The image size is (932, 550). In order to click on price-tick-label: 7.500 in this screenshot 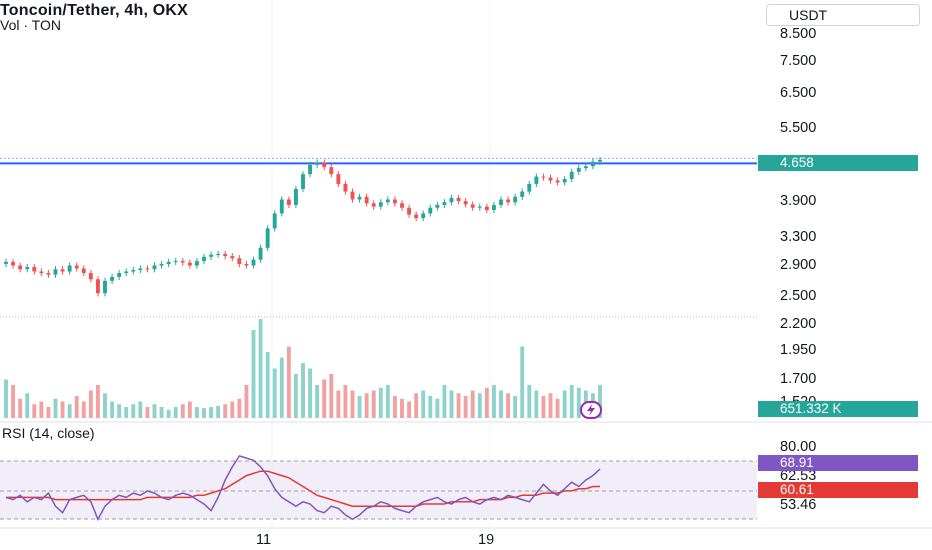, I will do `click(798, 61)`.